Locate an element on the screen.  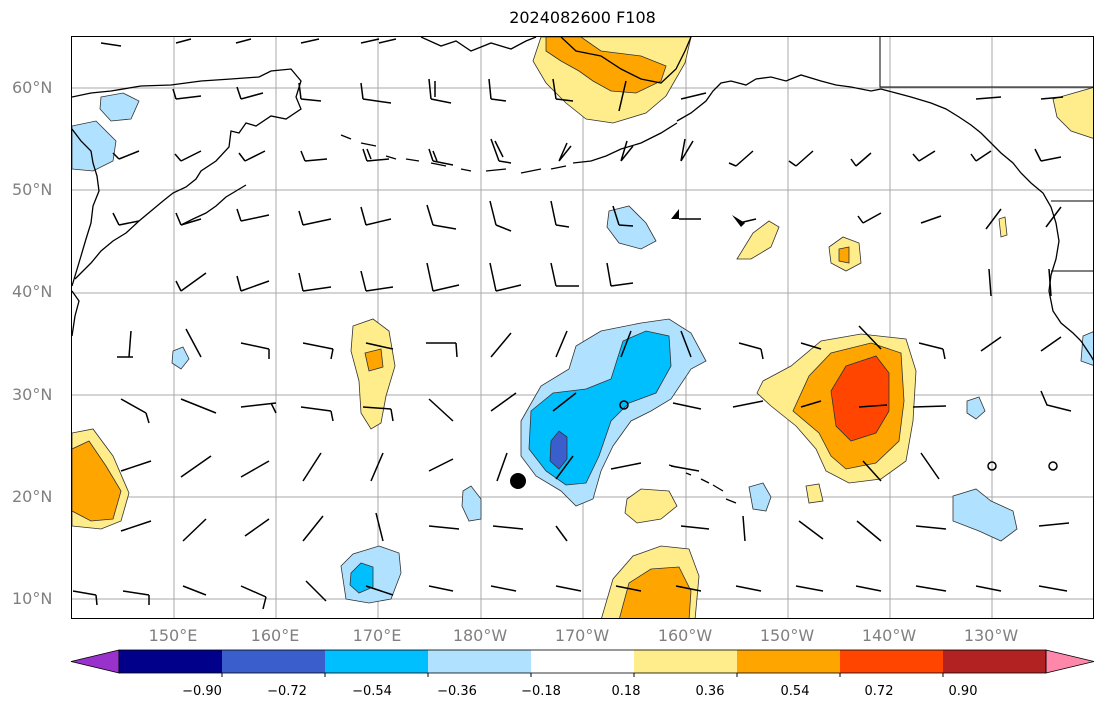
coastline-alaska-interior is located at coordinates (626, 60).